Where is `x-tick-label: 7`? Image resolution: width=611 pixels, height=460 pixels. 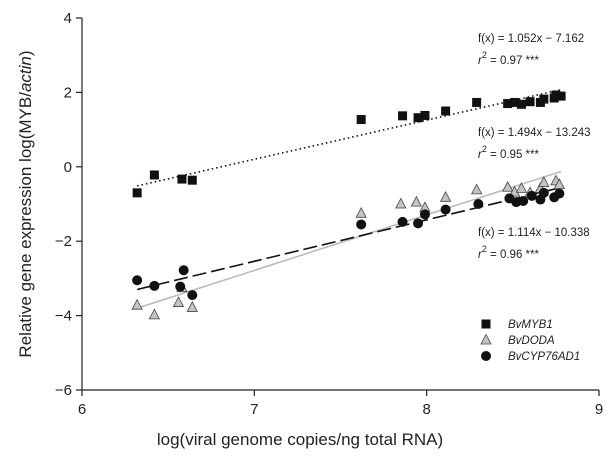
x-tick-label: 7 is located at coordinates (254, 409).